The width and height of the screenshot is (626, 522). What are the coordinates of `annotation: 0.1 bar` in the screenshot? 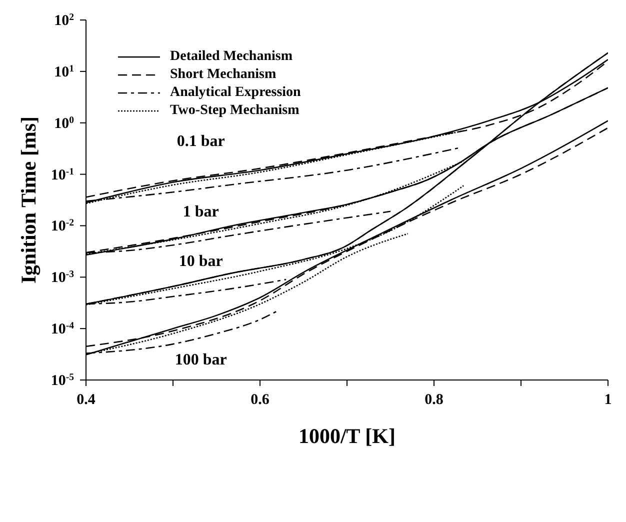 It's located at (200, 141).